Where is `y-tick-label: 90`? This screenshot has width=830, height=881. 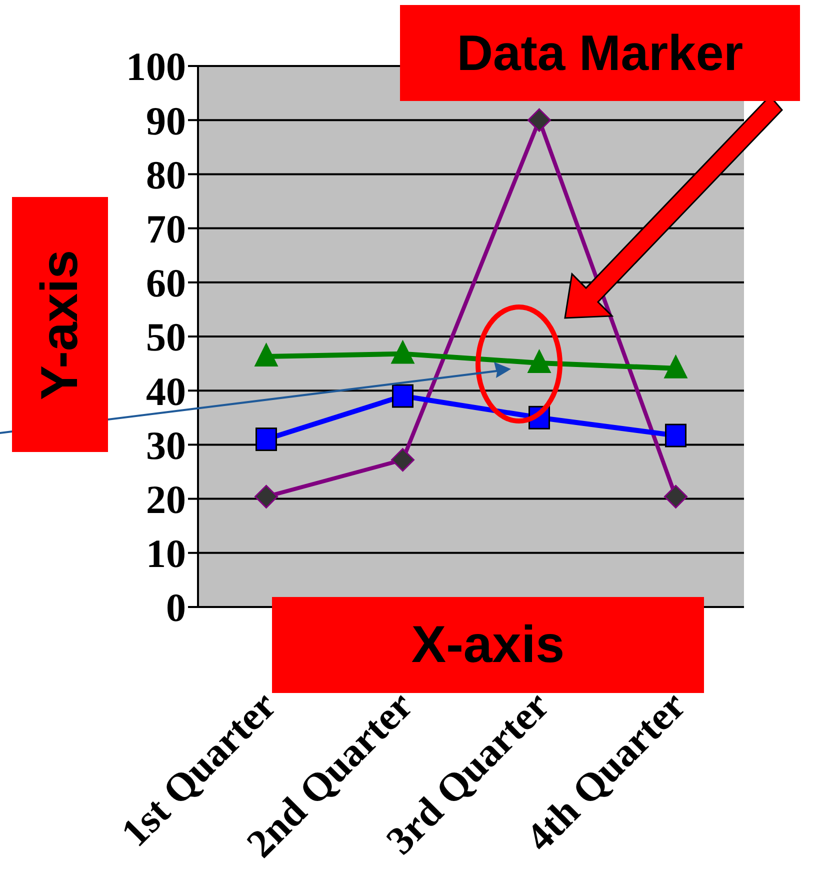
y-tick-label: 90 is located at coordinates (166, 121).